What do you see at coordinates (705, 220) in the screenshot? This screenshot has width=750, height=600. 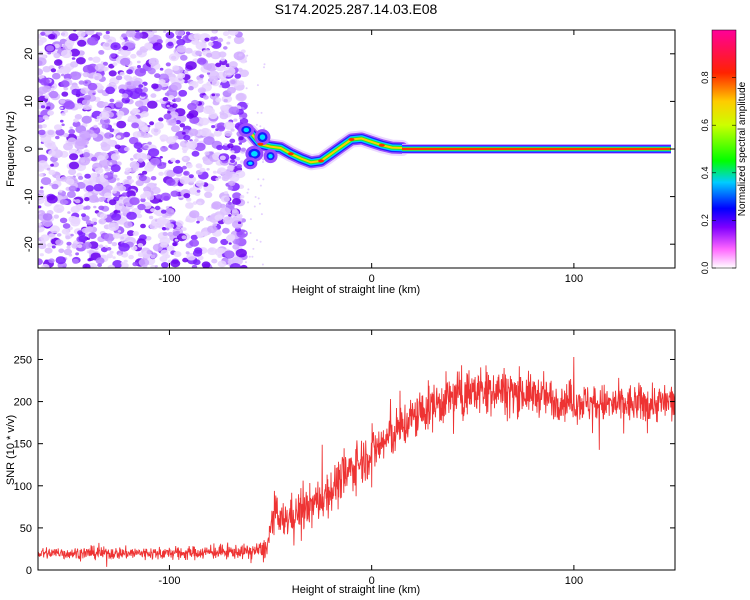 I see `colorbar-tick-label: 0.2` at bounding box center [705, 220].